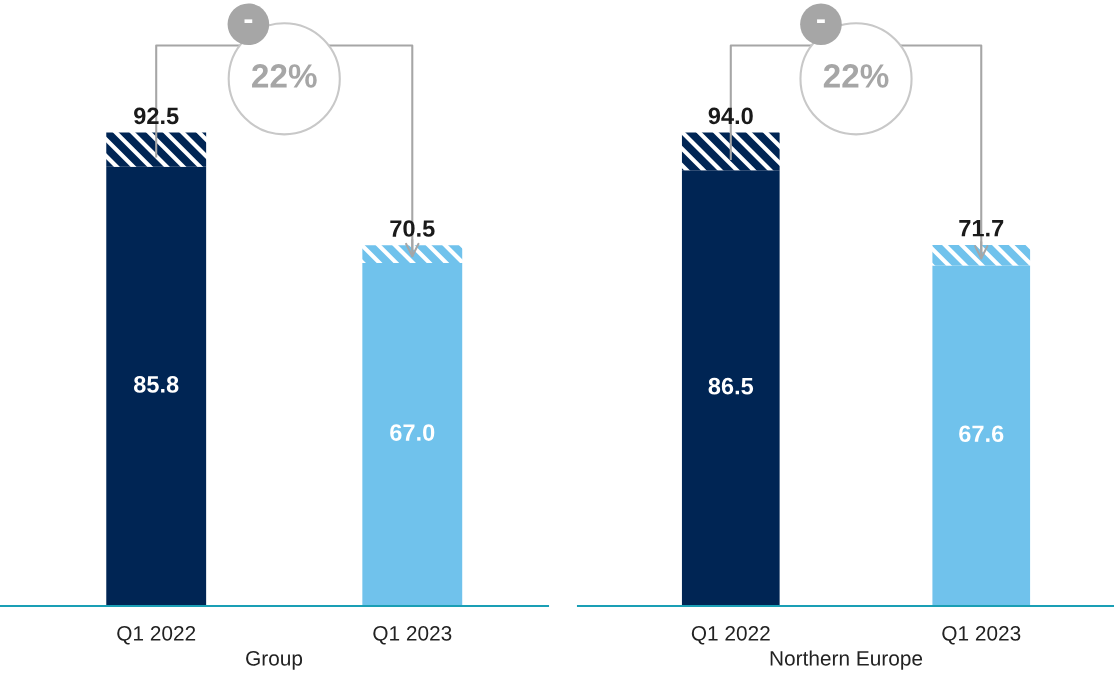 This screenshot has width=1114, height=683. I want to click on x-axis-title: Group, so click(274, 660).